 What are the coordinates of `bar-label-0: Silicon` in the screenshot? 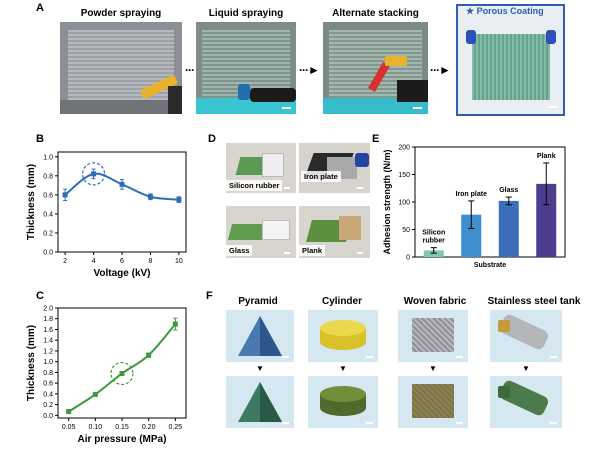 It's located at (433, 233).